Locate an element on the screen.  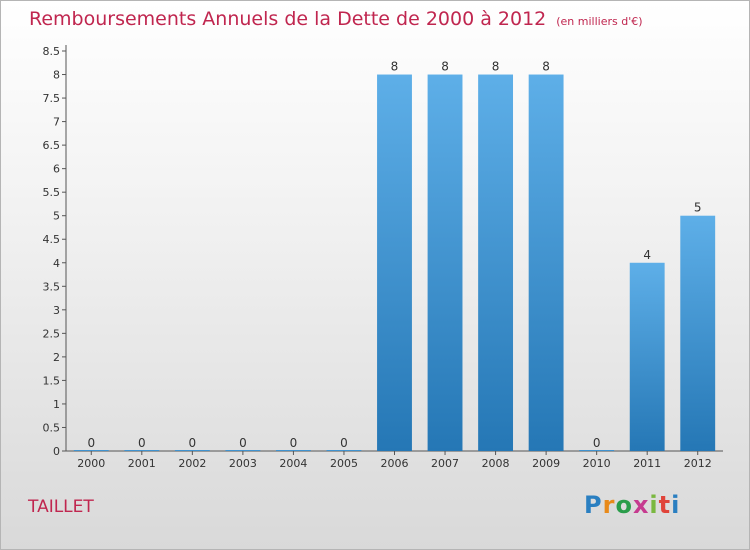
x-tick-label-2007: 2007 is located at coordinates (445, 463).